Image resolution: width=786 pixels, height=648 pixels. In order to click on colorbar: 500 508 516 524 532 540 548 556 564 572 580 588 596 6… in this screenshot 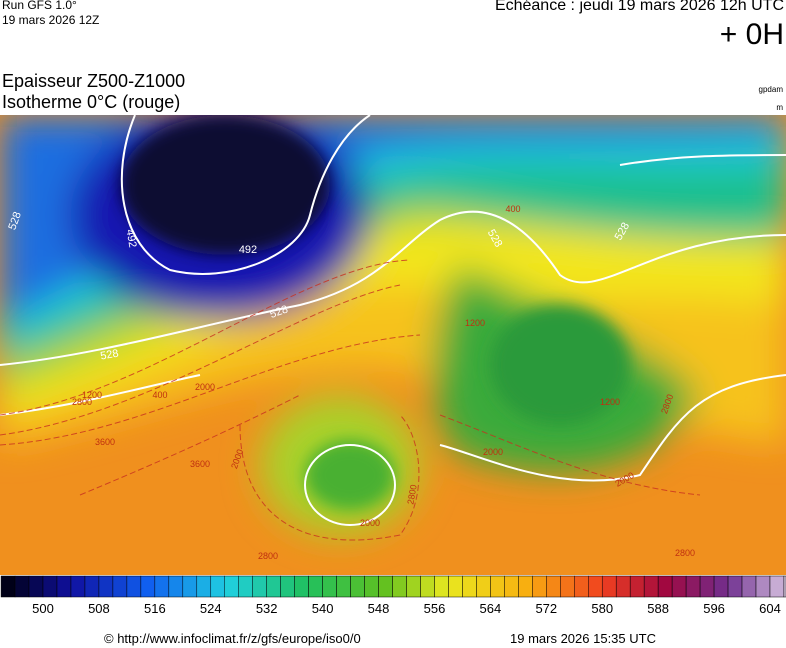, I will do `click(393, 595)`.